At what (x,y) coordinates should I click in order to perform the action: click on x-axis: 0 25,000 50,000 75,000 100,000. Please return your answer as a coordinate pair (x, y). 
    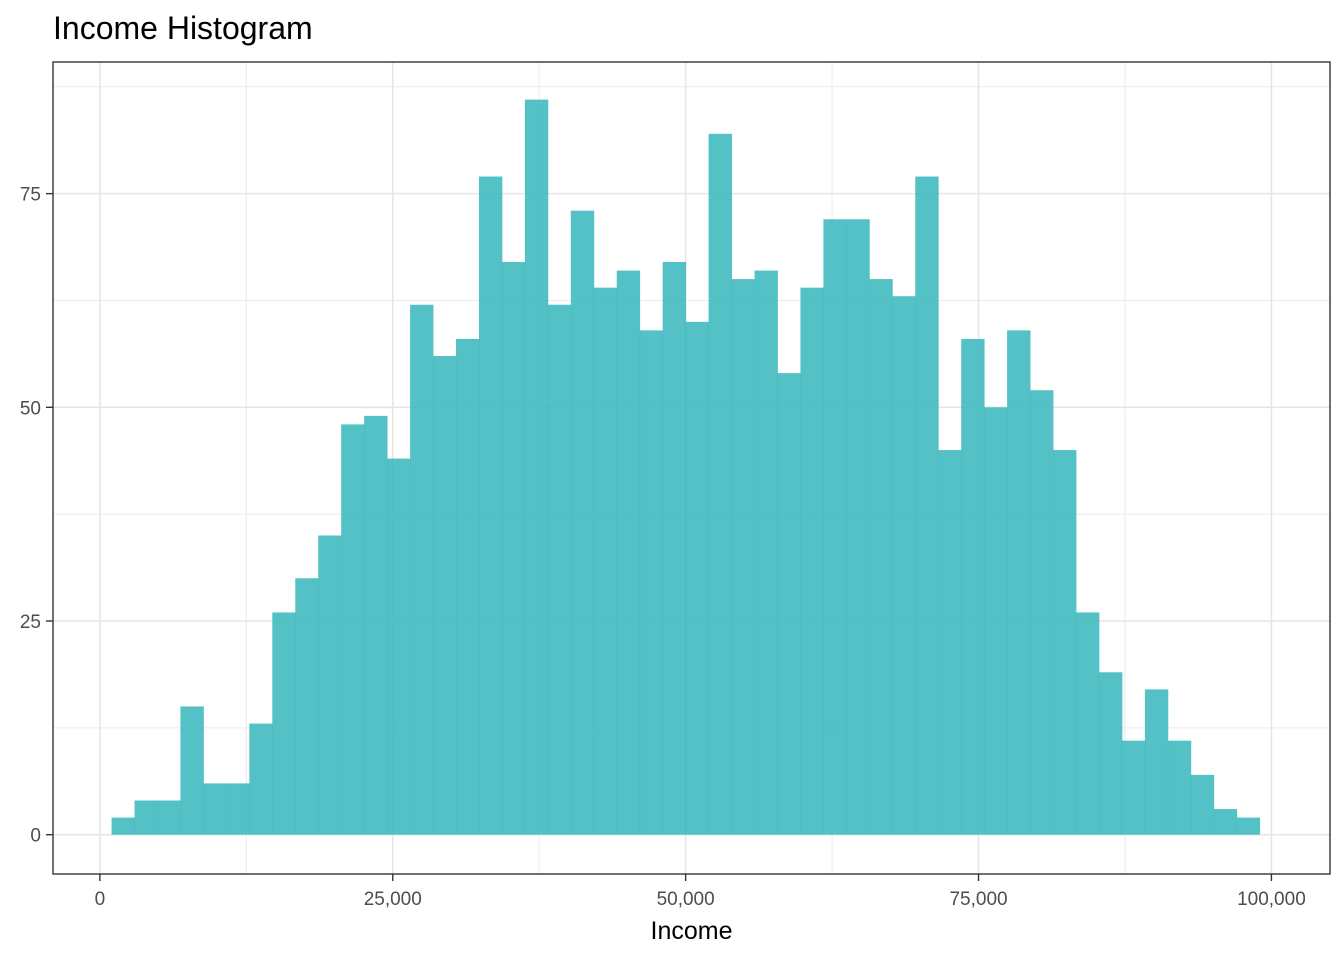
    Looking at the image, I should click on (700, 892).